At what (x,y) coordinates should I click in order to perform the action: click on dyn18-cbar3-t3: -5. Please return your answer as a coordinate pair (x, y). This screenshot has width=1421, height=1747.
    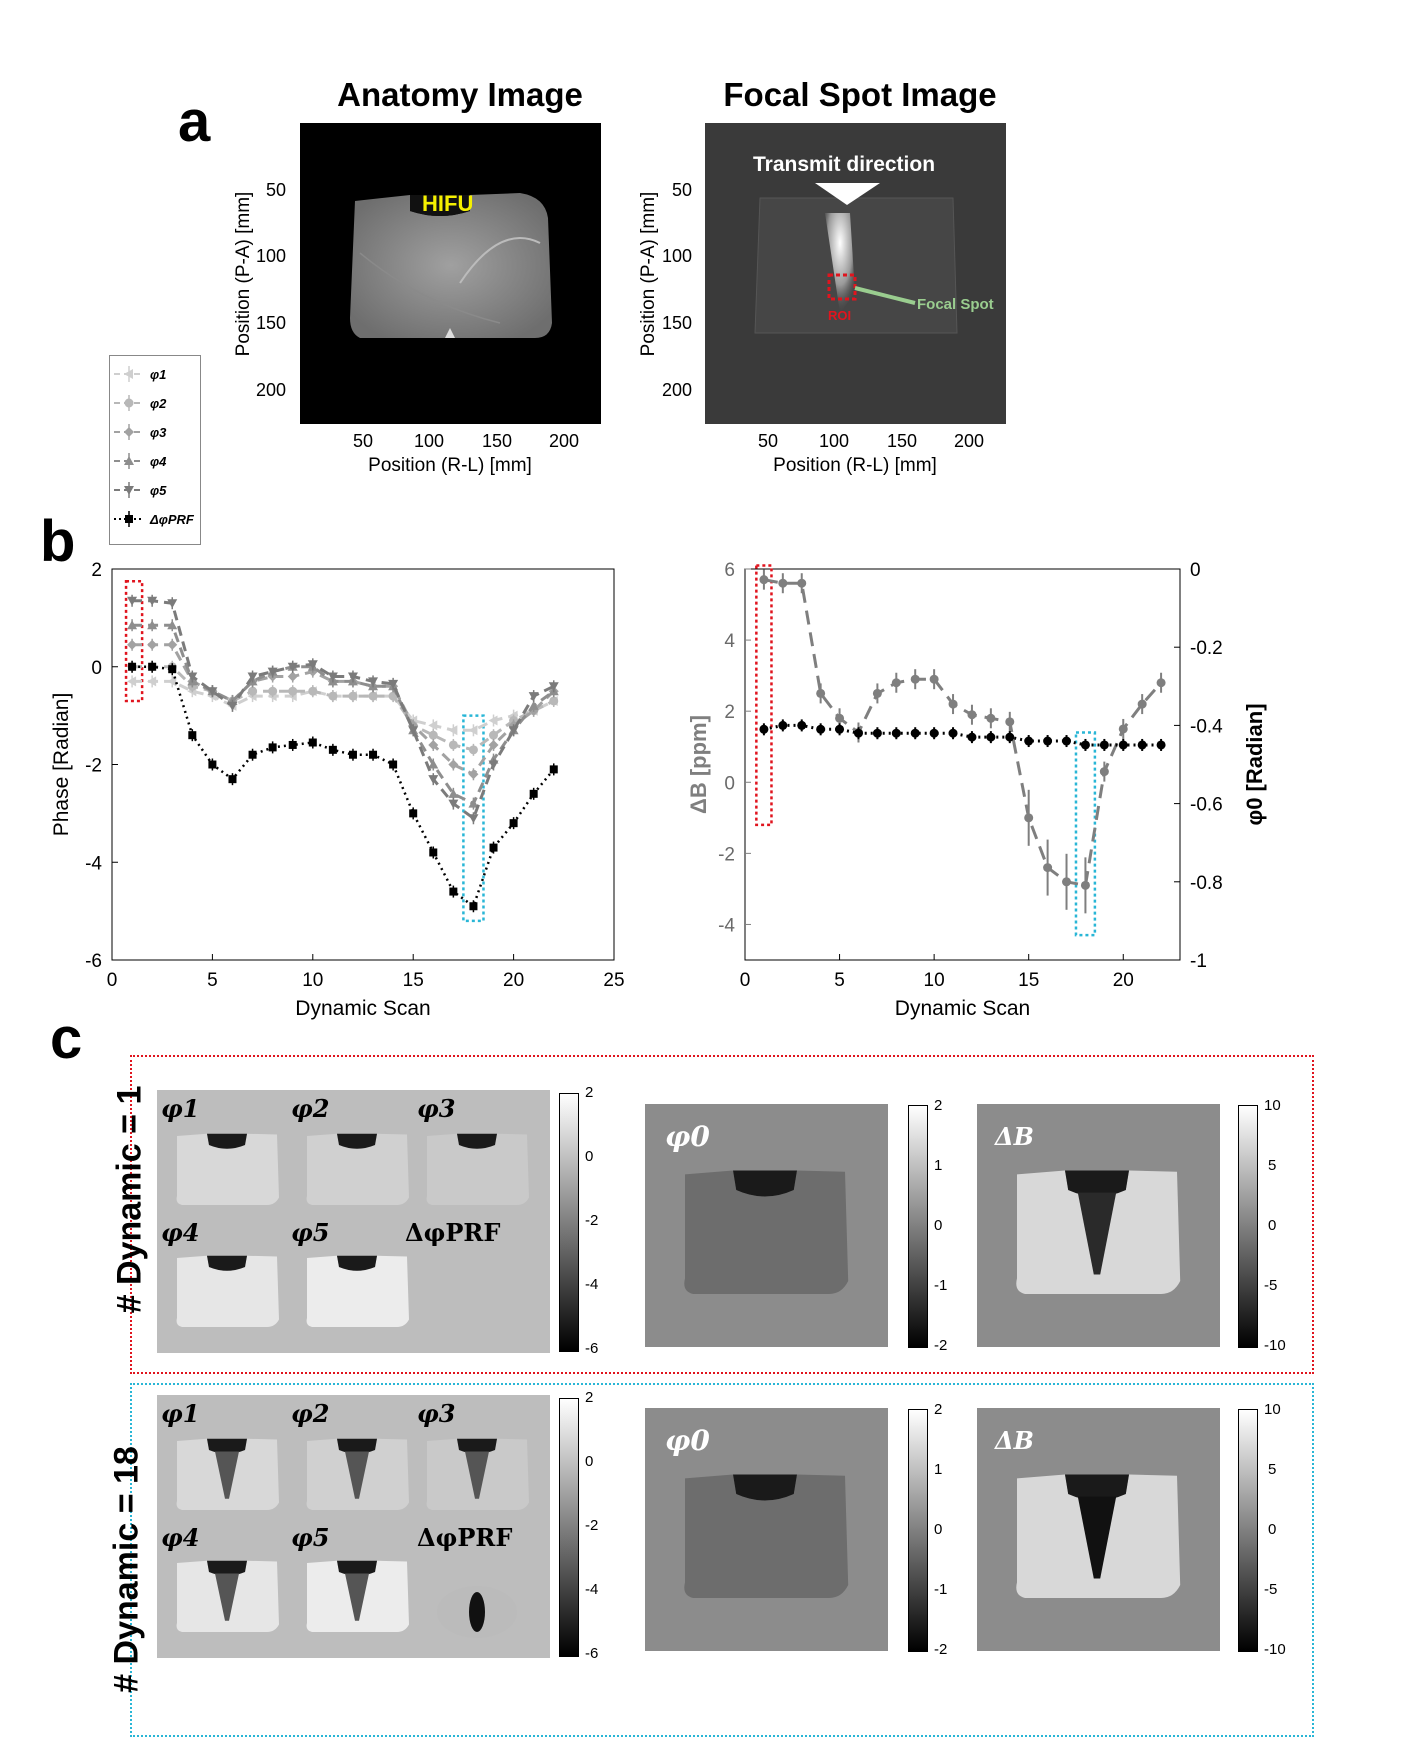
    Looking at the image, I should click on (1271, 1589).